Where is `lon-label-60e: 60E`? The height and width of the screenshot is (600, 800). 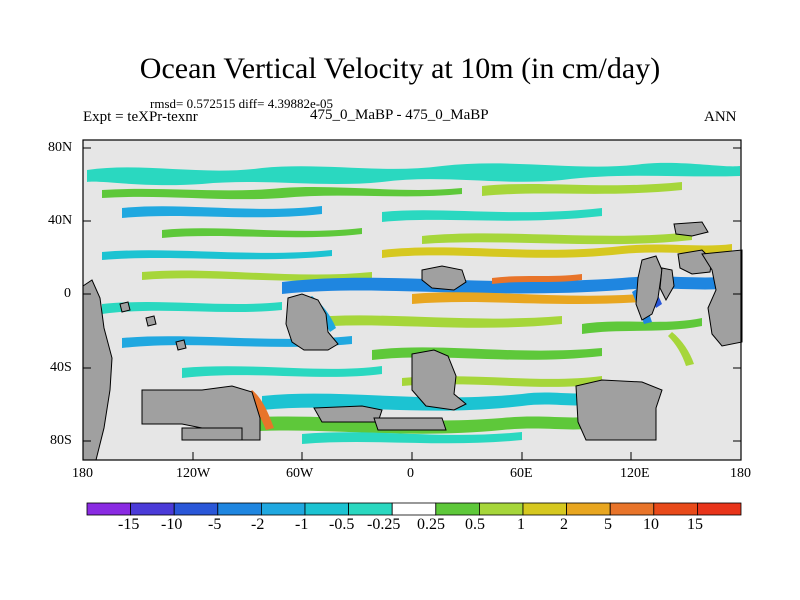 lon-label-60e: 60E is located at coordinates (521, 473).